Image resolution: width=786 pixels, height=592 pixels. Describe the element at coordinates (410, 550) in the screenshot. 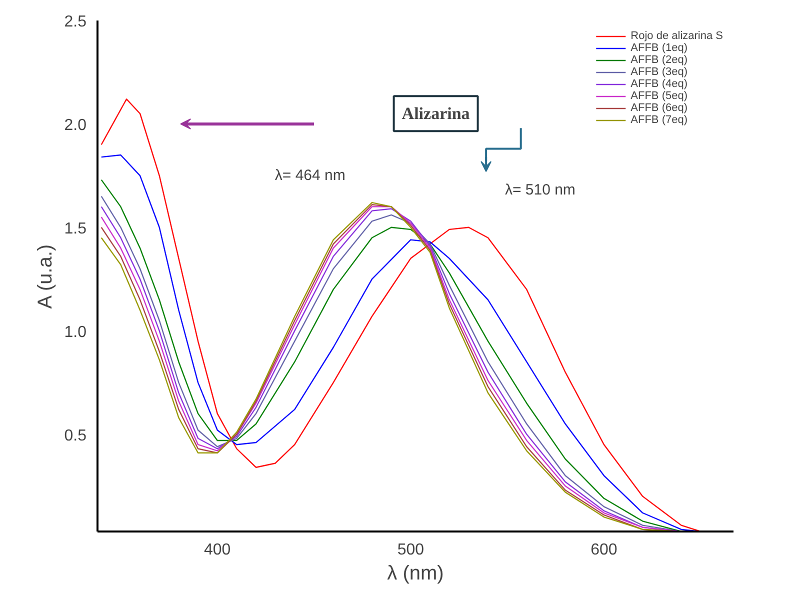

I see `x-tick-label: 500` at that location.